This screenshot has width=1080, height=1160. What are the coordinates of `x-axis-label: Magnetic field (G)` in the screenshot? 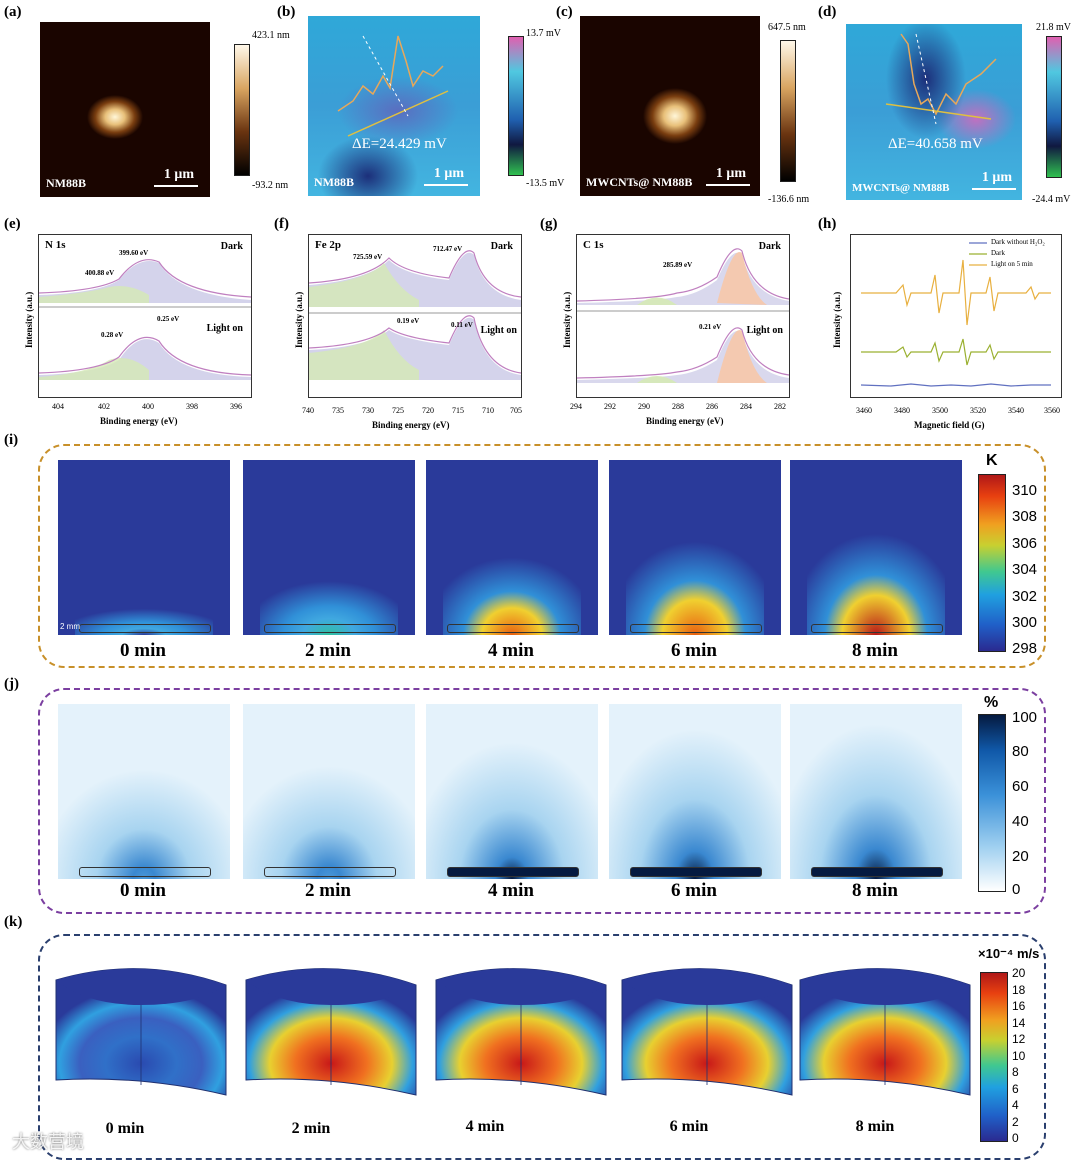 It's located at (949, 425).